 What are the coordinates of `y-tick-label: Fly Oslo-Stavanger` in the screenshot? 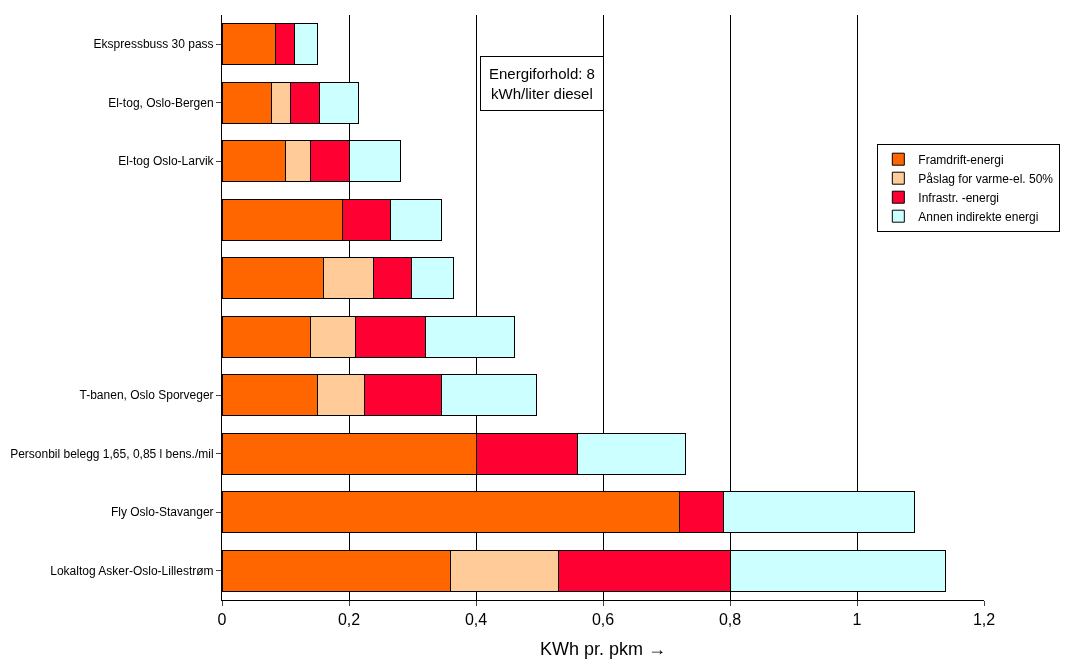 It's located at (162, 512).